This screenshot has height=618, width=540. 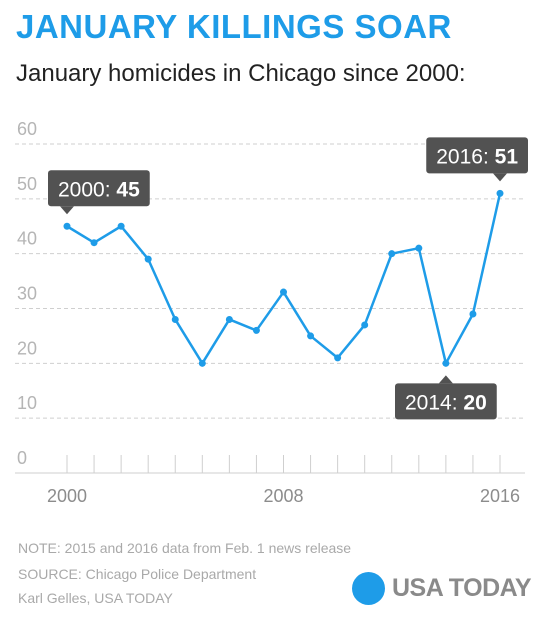 I want to click on callout-value-2000: 45, so click(x=128, y=189).